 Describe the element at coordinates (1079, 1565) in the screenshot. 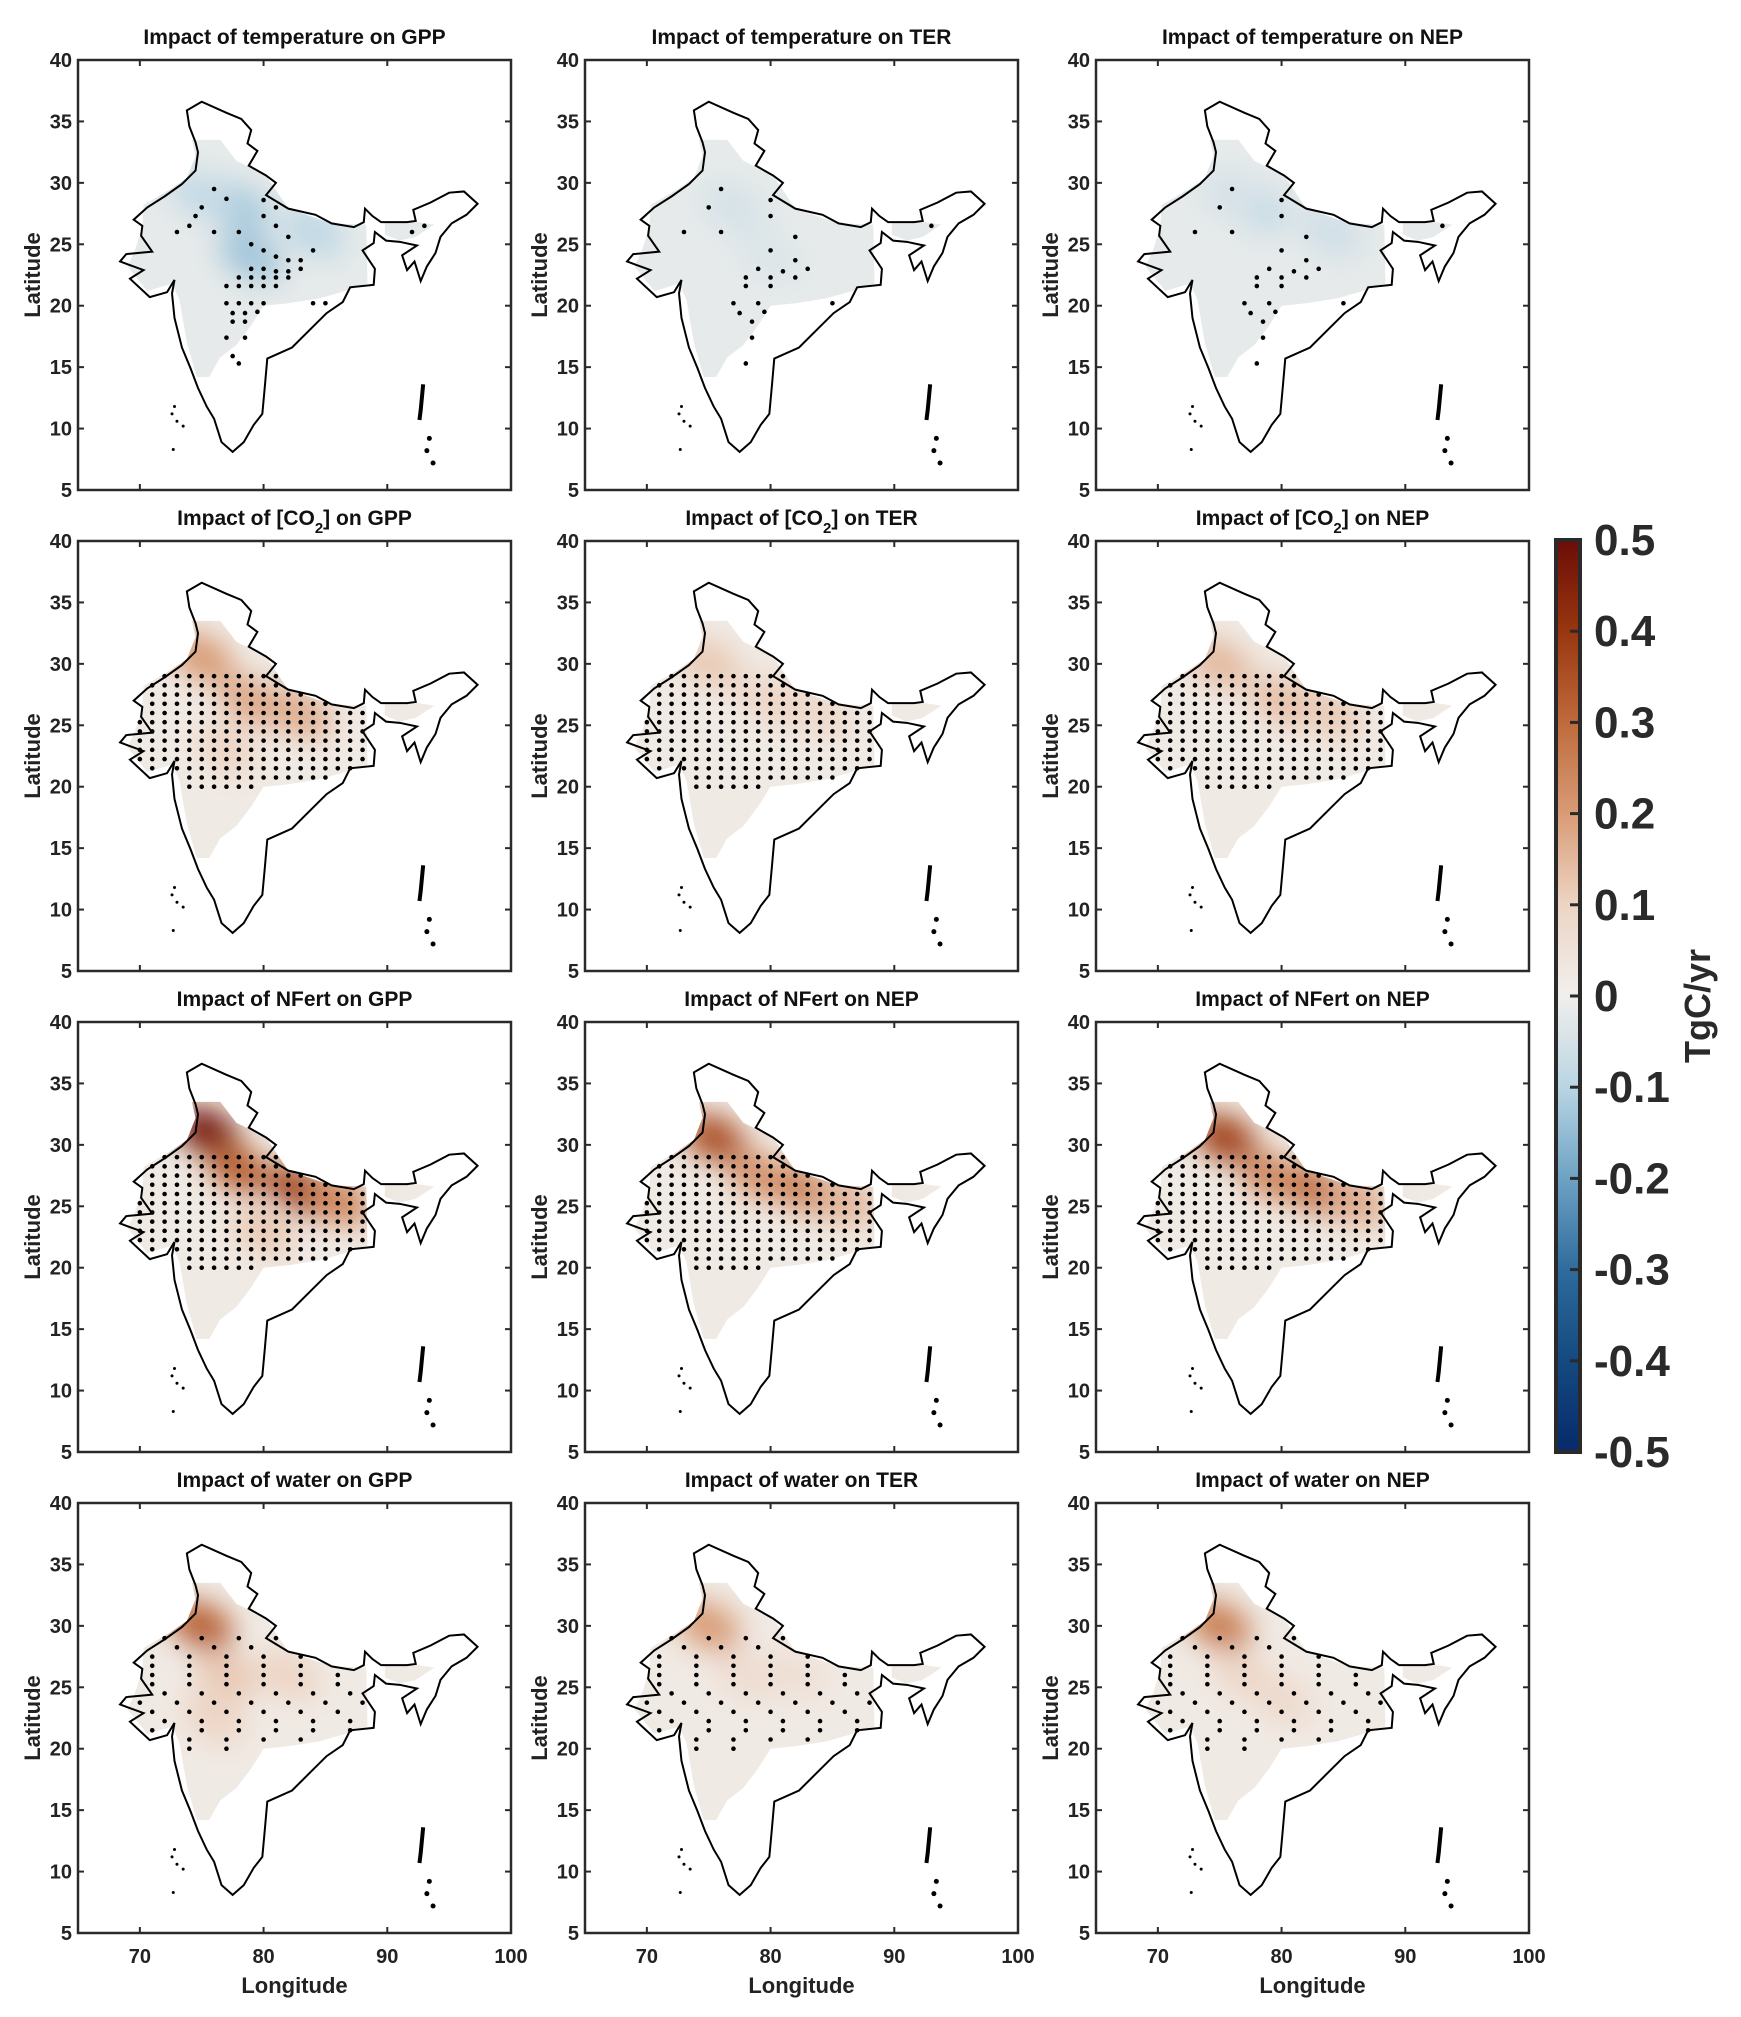

I see `y-tick-label: 35` at that location.